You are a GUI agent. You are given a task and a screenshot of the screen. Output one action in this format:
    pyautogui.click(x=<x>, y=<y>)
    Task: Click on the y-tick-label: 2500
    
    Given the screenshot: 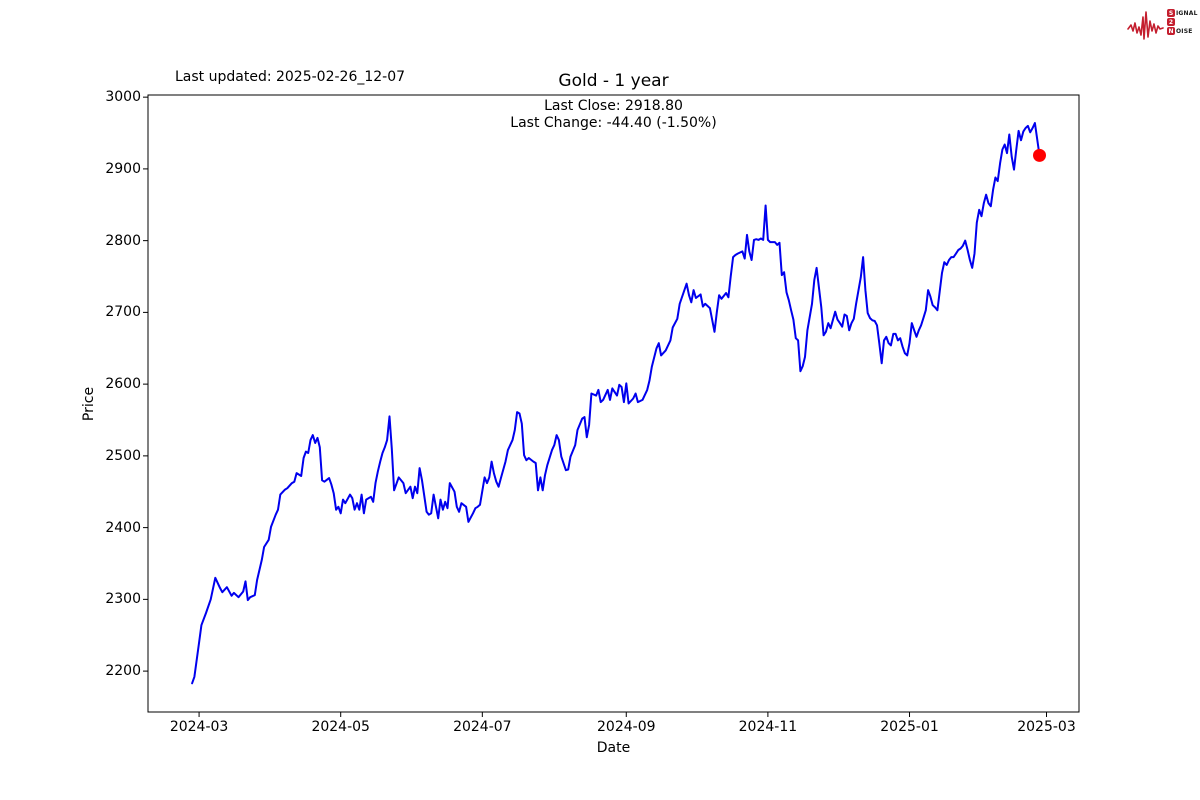 What is the action you would take?
    pyautogui.click(x=123, y=455)
    